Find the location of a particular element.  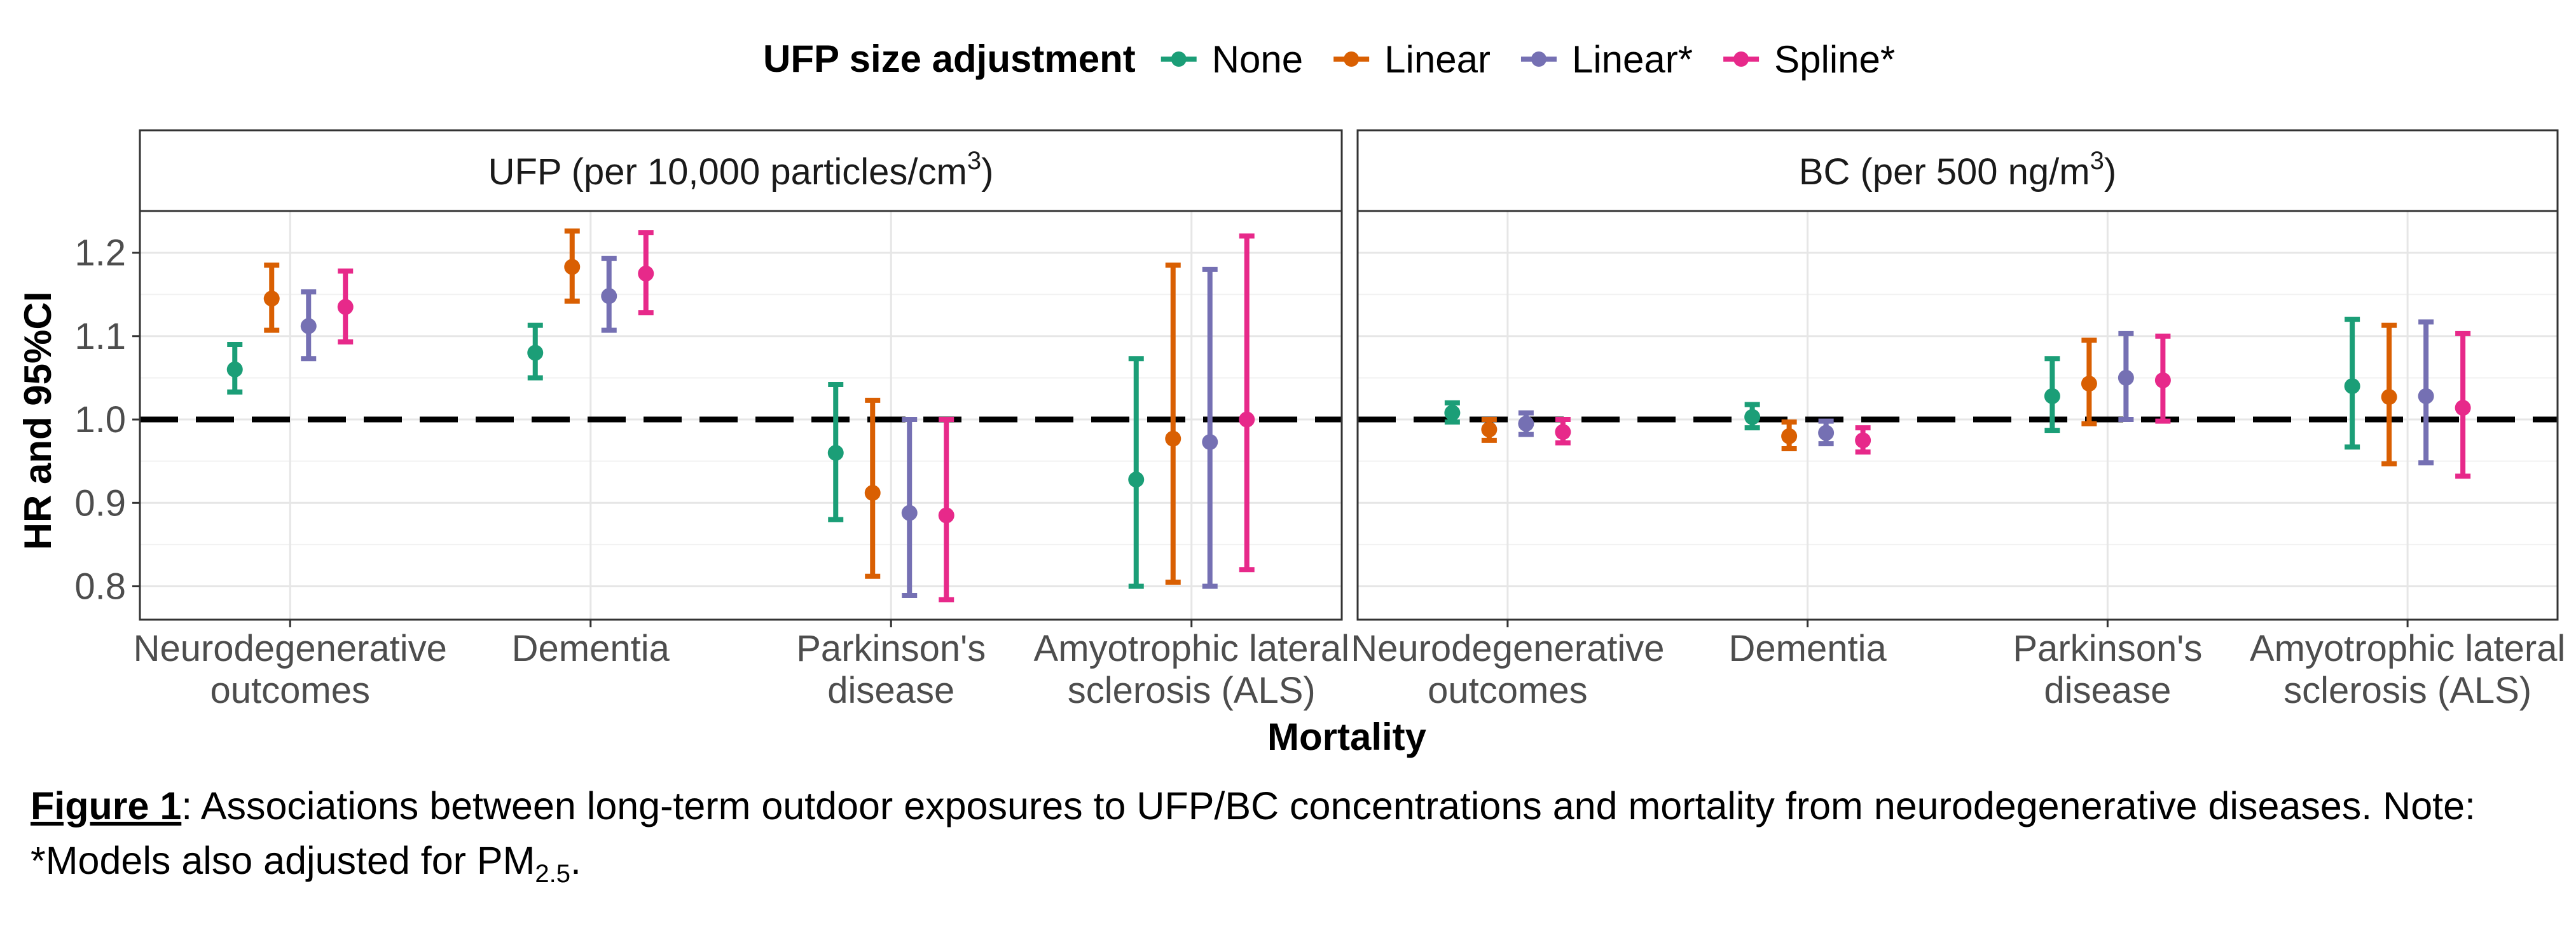

x-tick-label: Dementia is located at coordinates (591, 648).